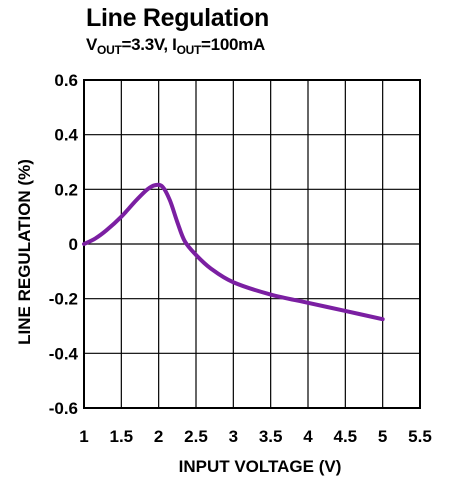 This screenshot has width=451, height=479. What do you see at coordinates (63, 299) in the screenshot?
I see `y-tick-label-4: -0.2` at bounding box center [63, 299].